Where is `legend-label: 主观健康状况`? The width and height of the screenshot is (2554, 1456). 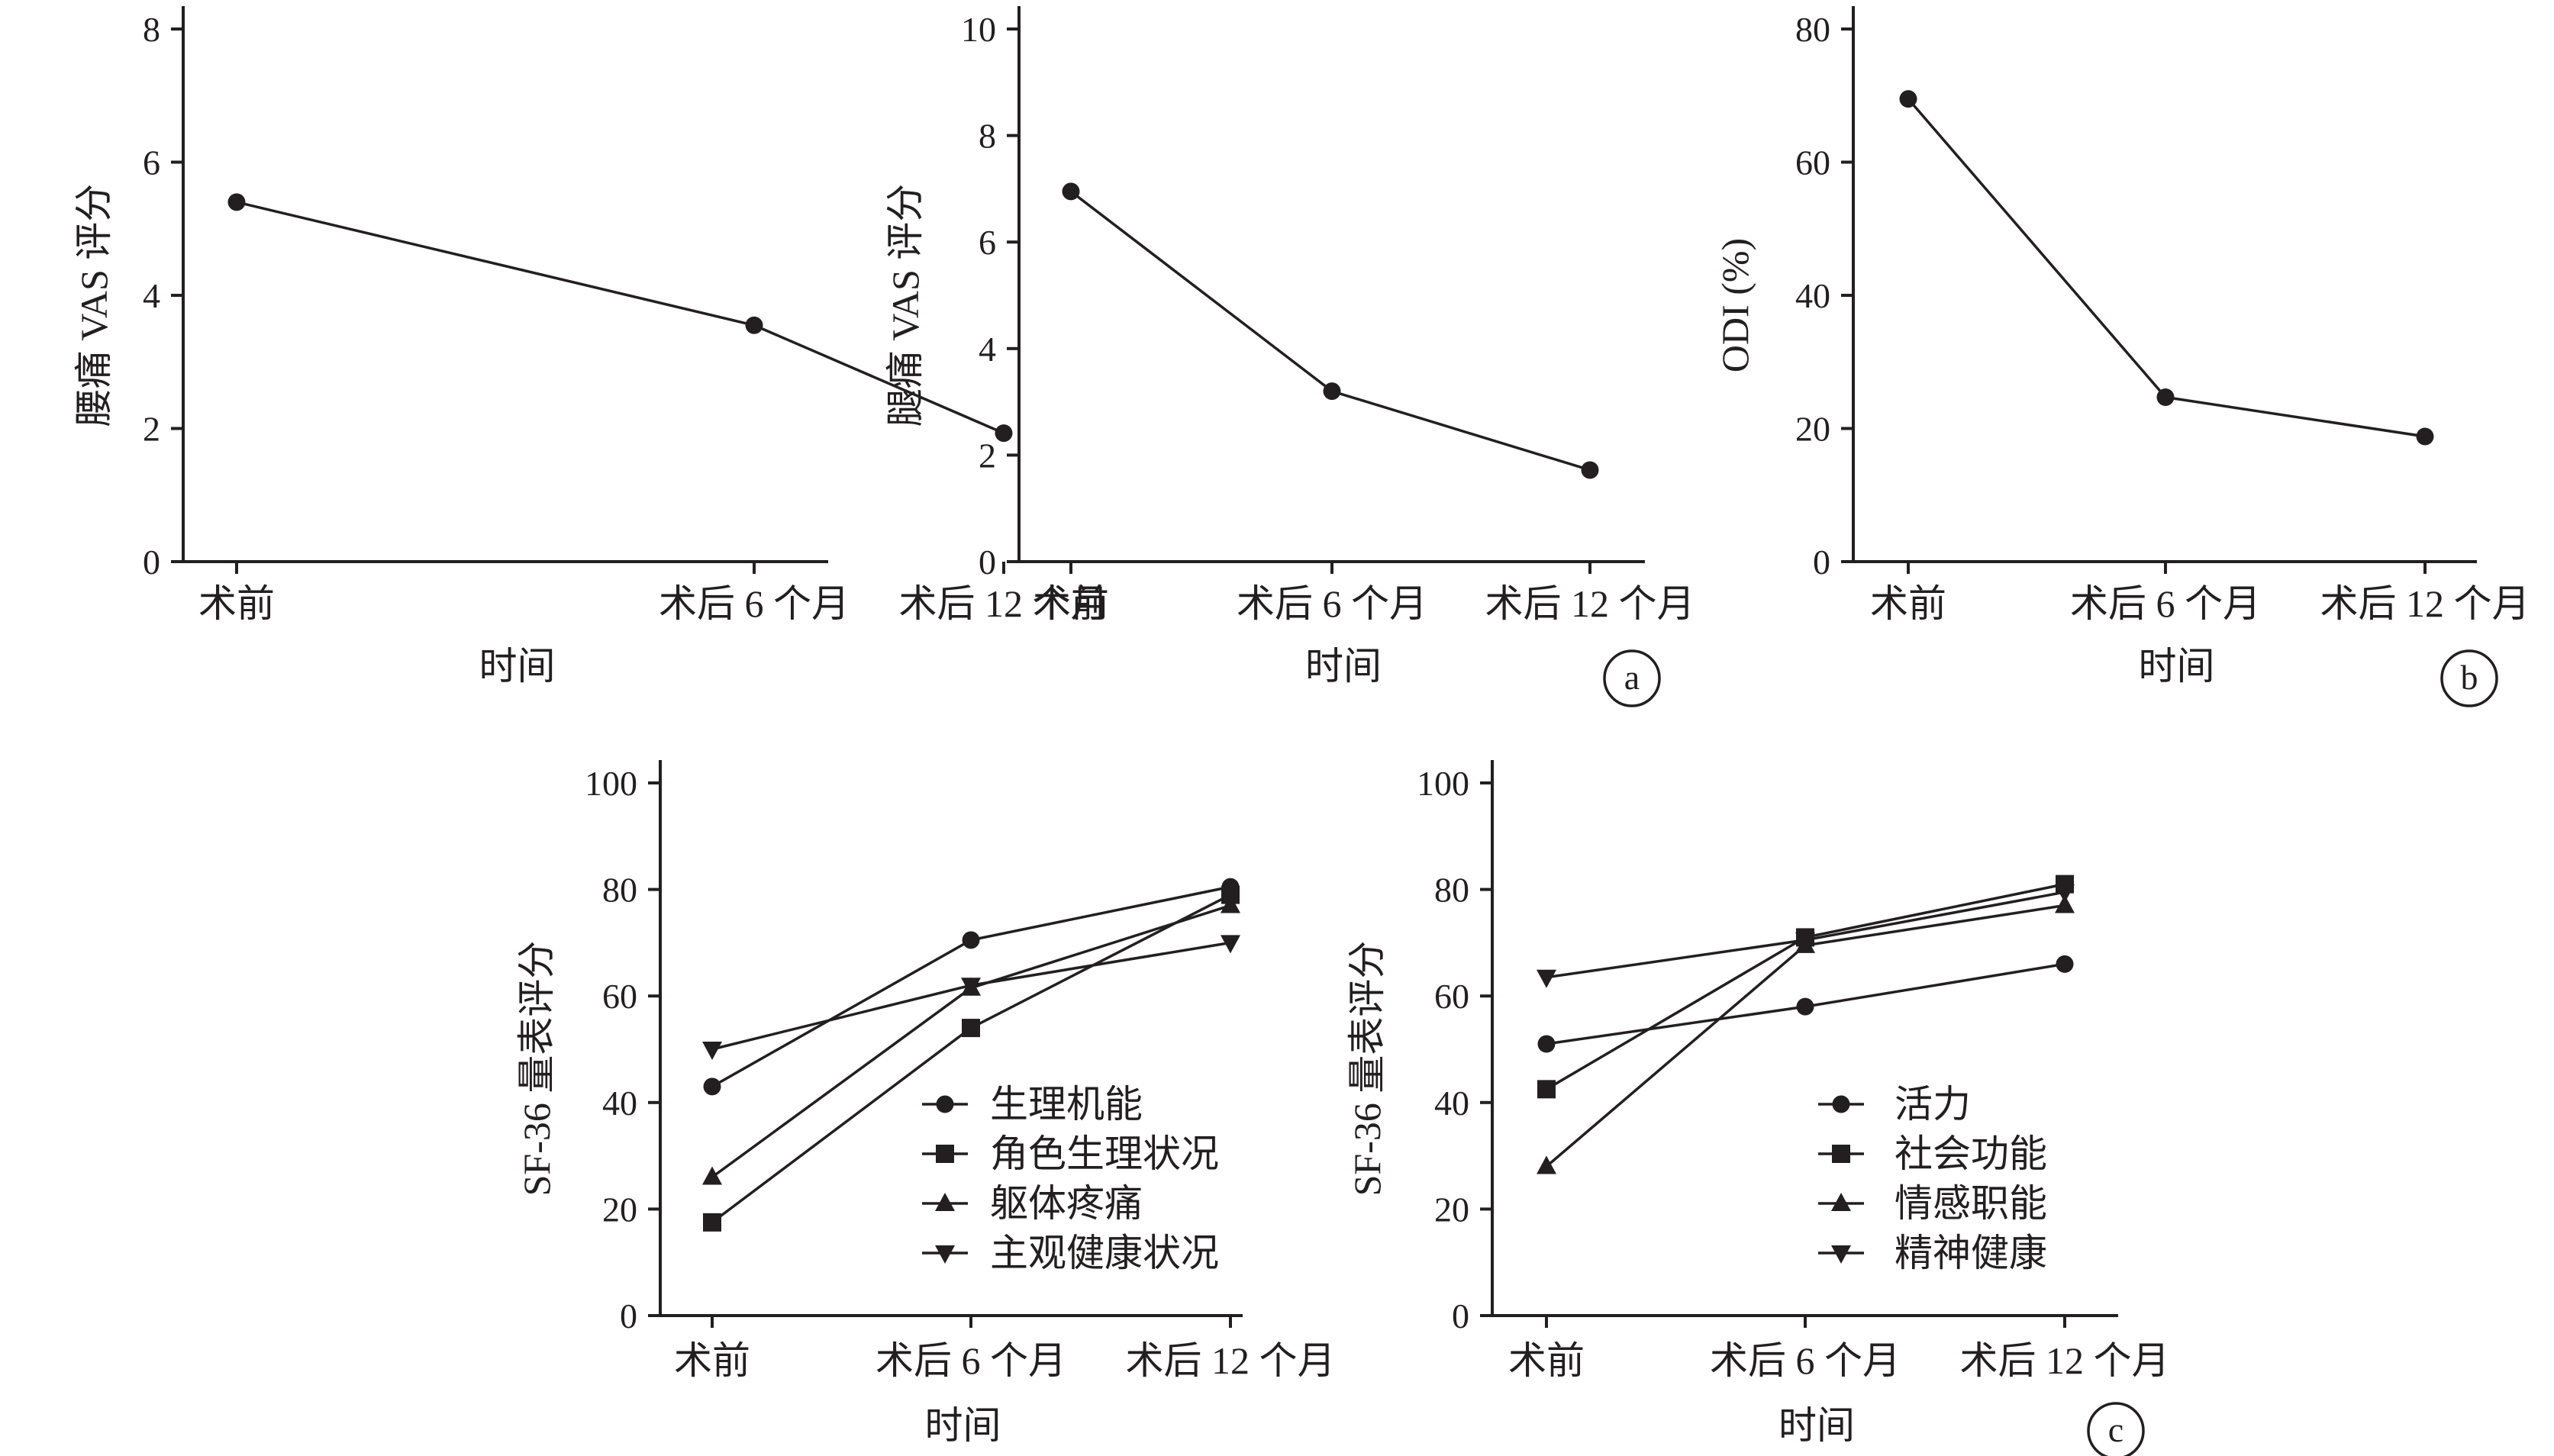
legend-label: 主观健康状况 is located at coordinates (1104, 1253).